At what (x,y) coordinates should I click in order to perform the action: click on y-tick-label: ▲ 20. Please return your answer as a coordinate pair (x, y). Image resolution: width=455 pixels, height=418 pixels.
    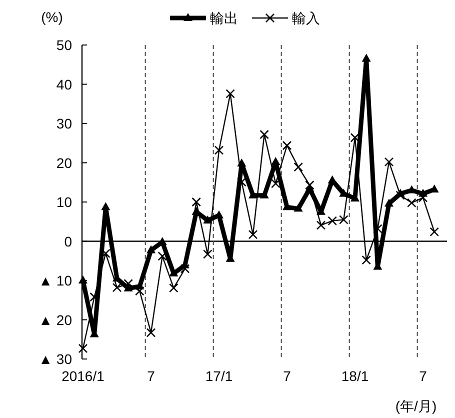
    Looking at the image, I should click on (55, 320).